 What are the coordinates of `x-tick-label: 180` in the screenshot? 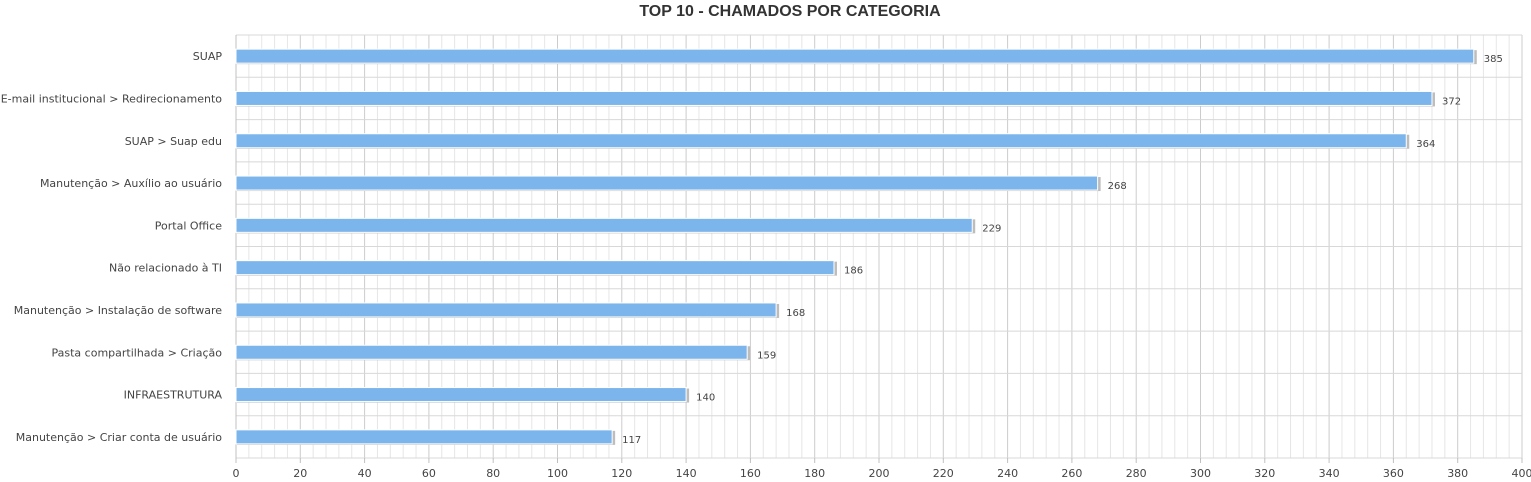 It's located at (814, 473).